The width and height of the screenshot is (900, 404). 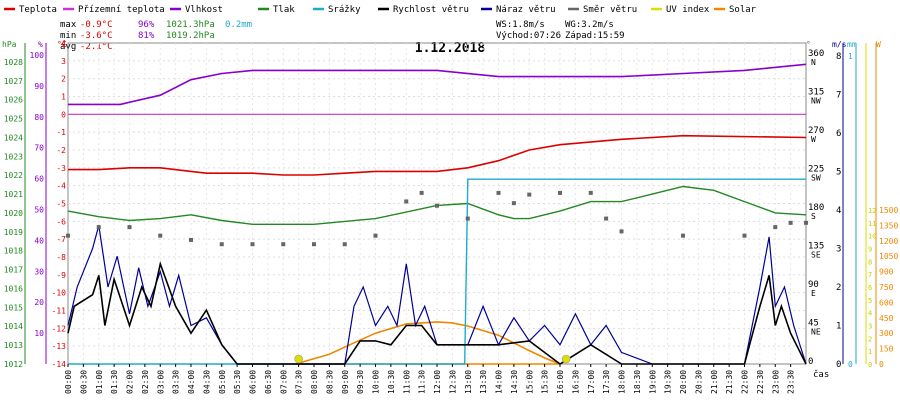 What do you see at coordinates (68, 382) in the screenshot?
I see `x-tick-label: 00:00` at bounding box center [68, 382].